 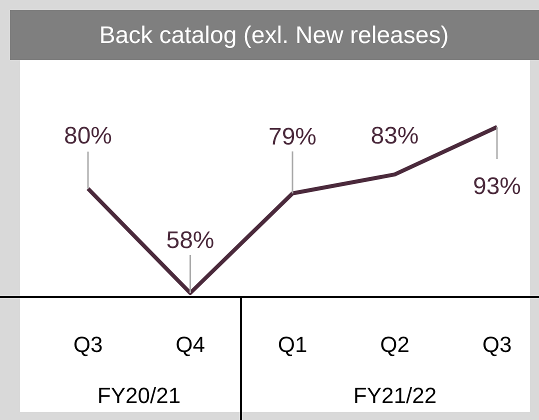 I want to click on x-tick-label: Q2, so click(x=395, y=344).